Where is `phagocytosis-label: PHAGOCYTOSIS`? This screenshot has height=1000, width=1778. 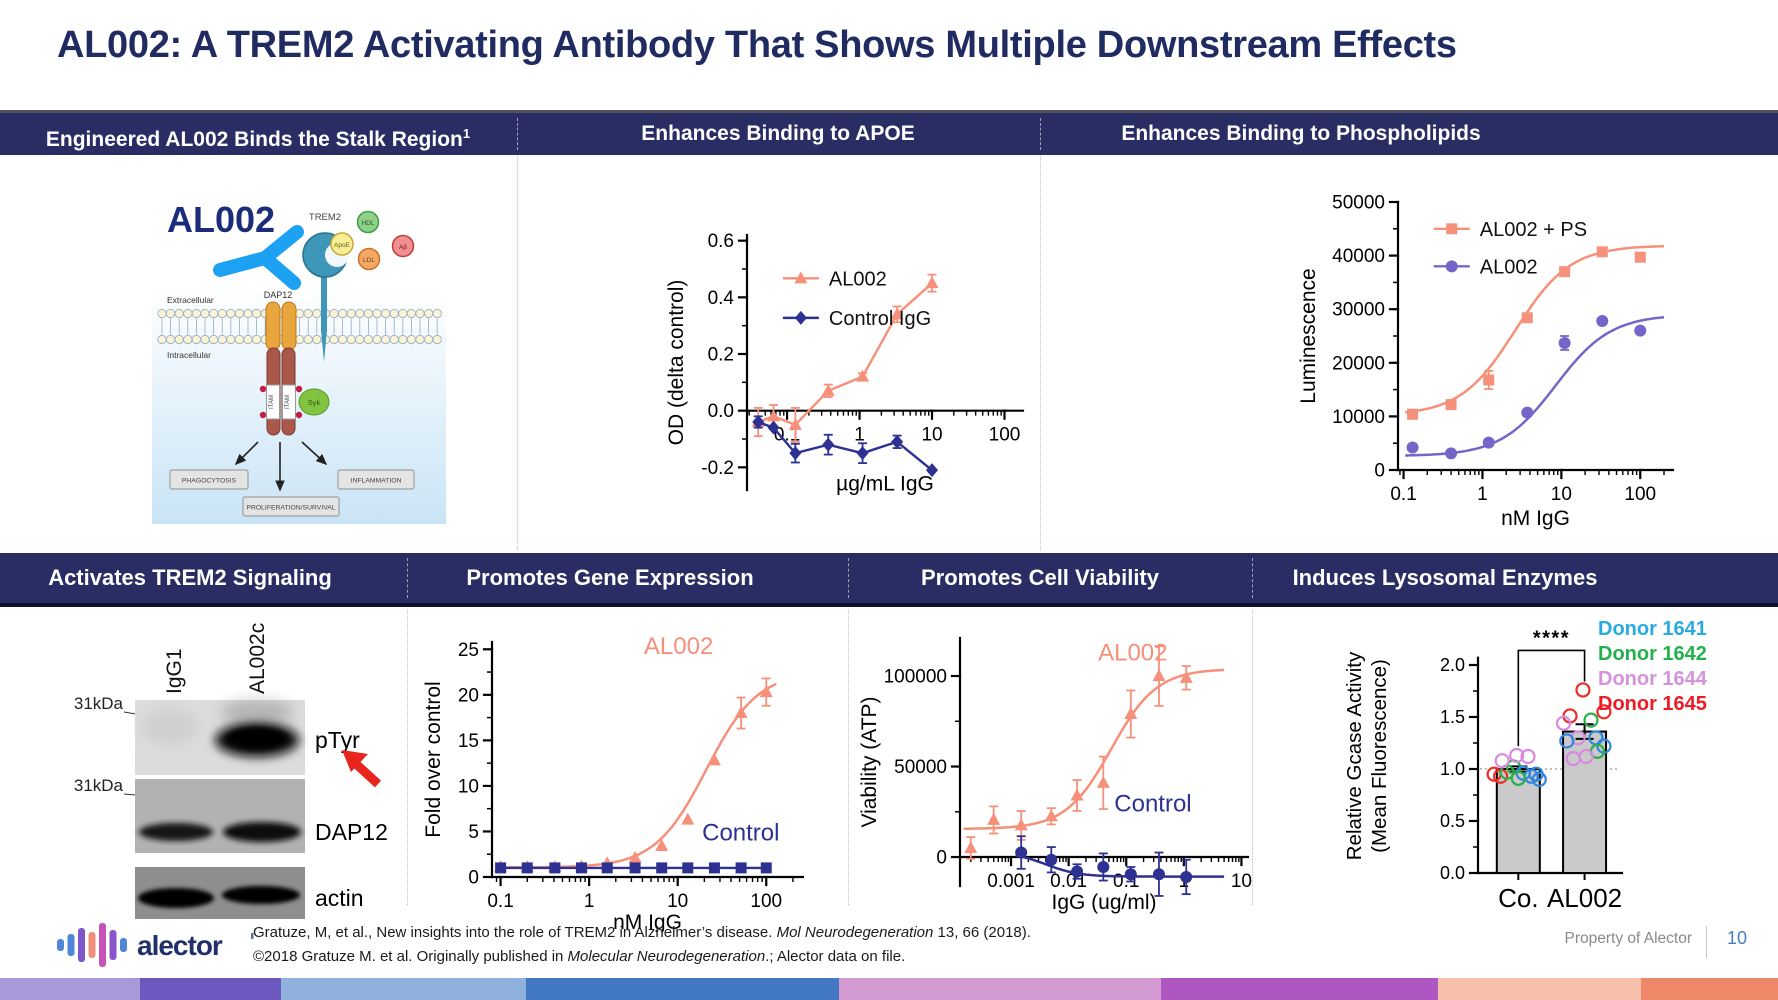
phagocytosis-label: PHAGOCYTOSIS is located at coordinates (209, 481).